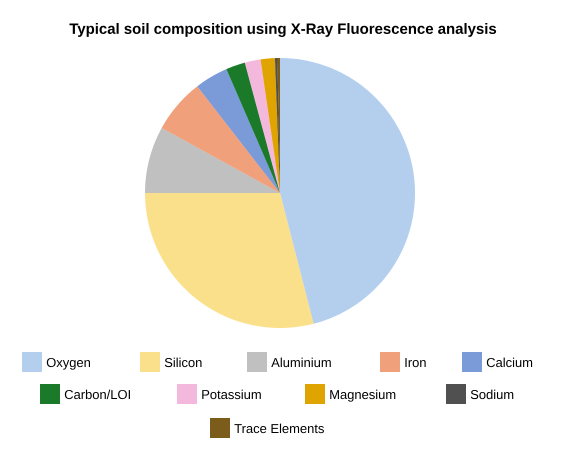 This screenshot has width=566, height=452. What do you see at coordinates (231, 395) in the screenshot?
I see `legend-label: Potassium` at bounding box center [231, 395].